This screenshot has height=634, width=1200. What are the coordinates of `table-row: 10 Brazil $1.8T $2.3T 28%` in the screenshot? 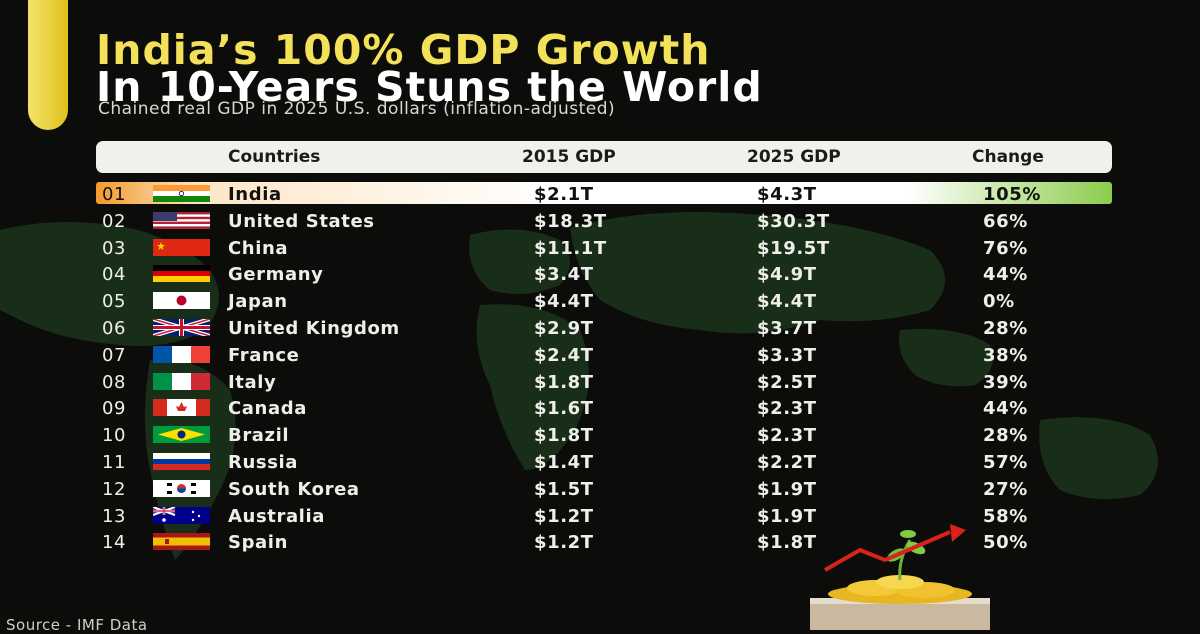 It's located at (604, 435).